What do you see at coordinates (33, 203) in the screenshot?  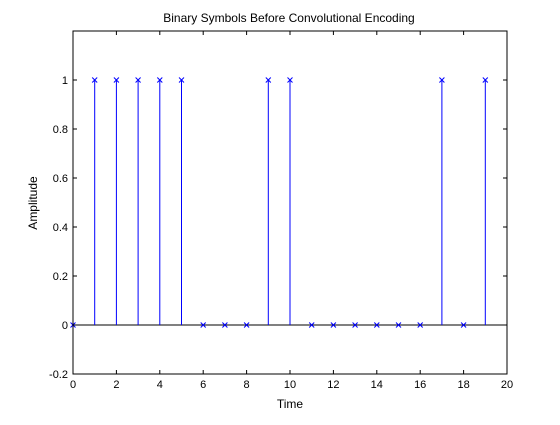 I see `y-axis-label: Amplitude` at bounding box center [33, 203].